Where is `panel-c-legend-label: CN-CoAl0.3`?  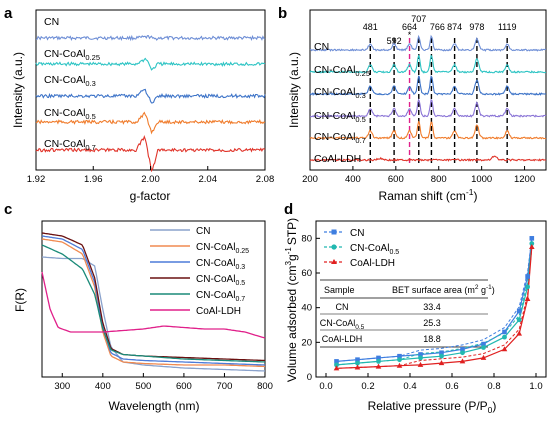 panel-c-legend-label: CN-CoAl0.3 is located at coordinates (220, 264).